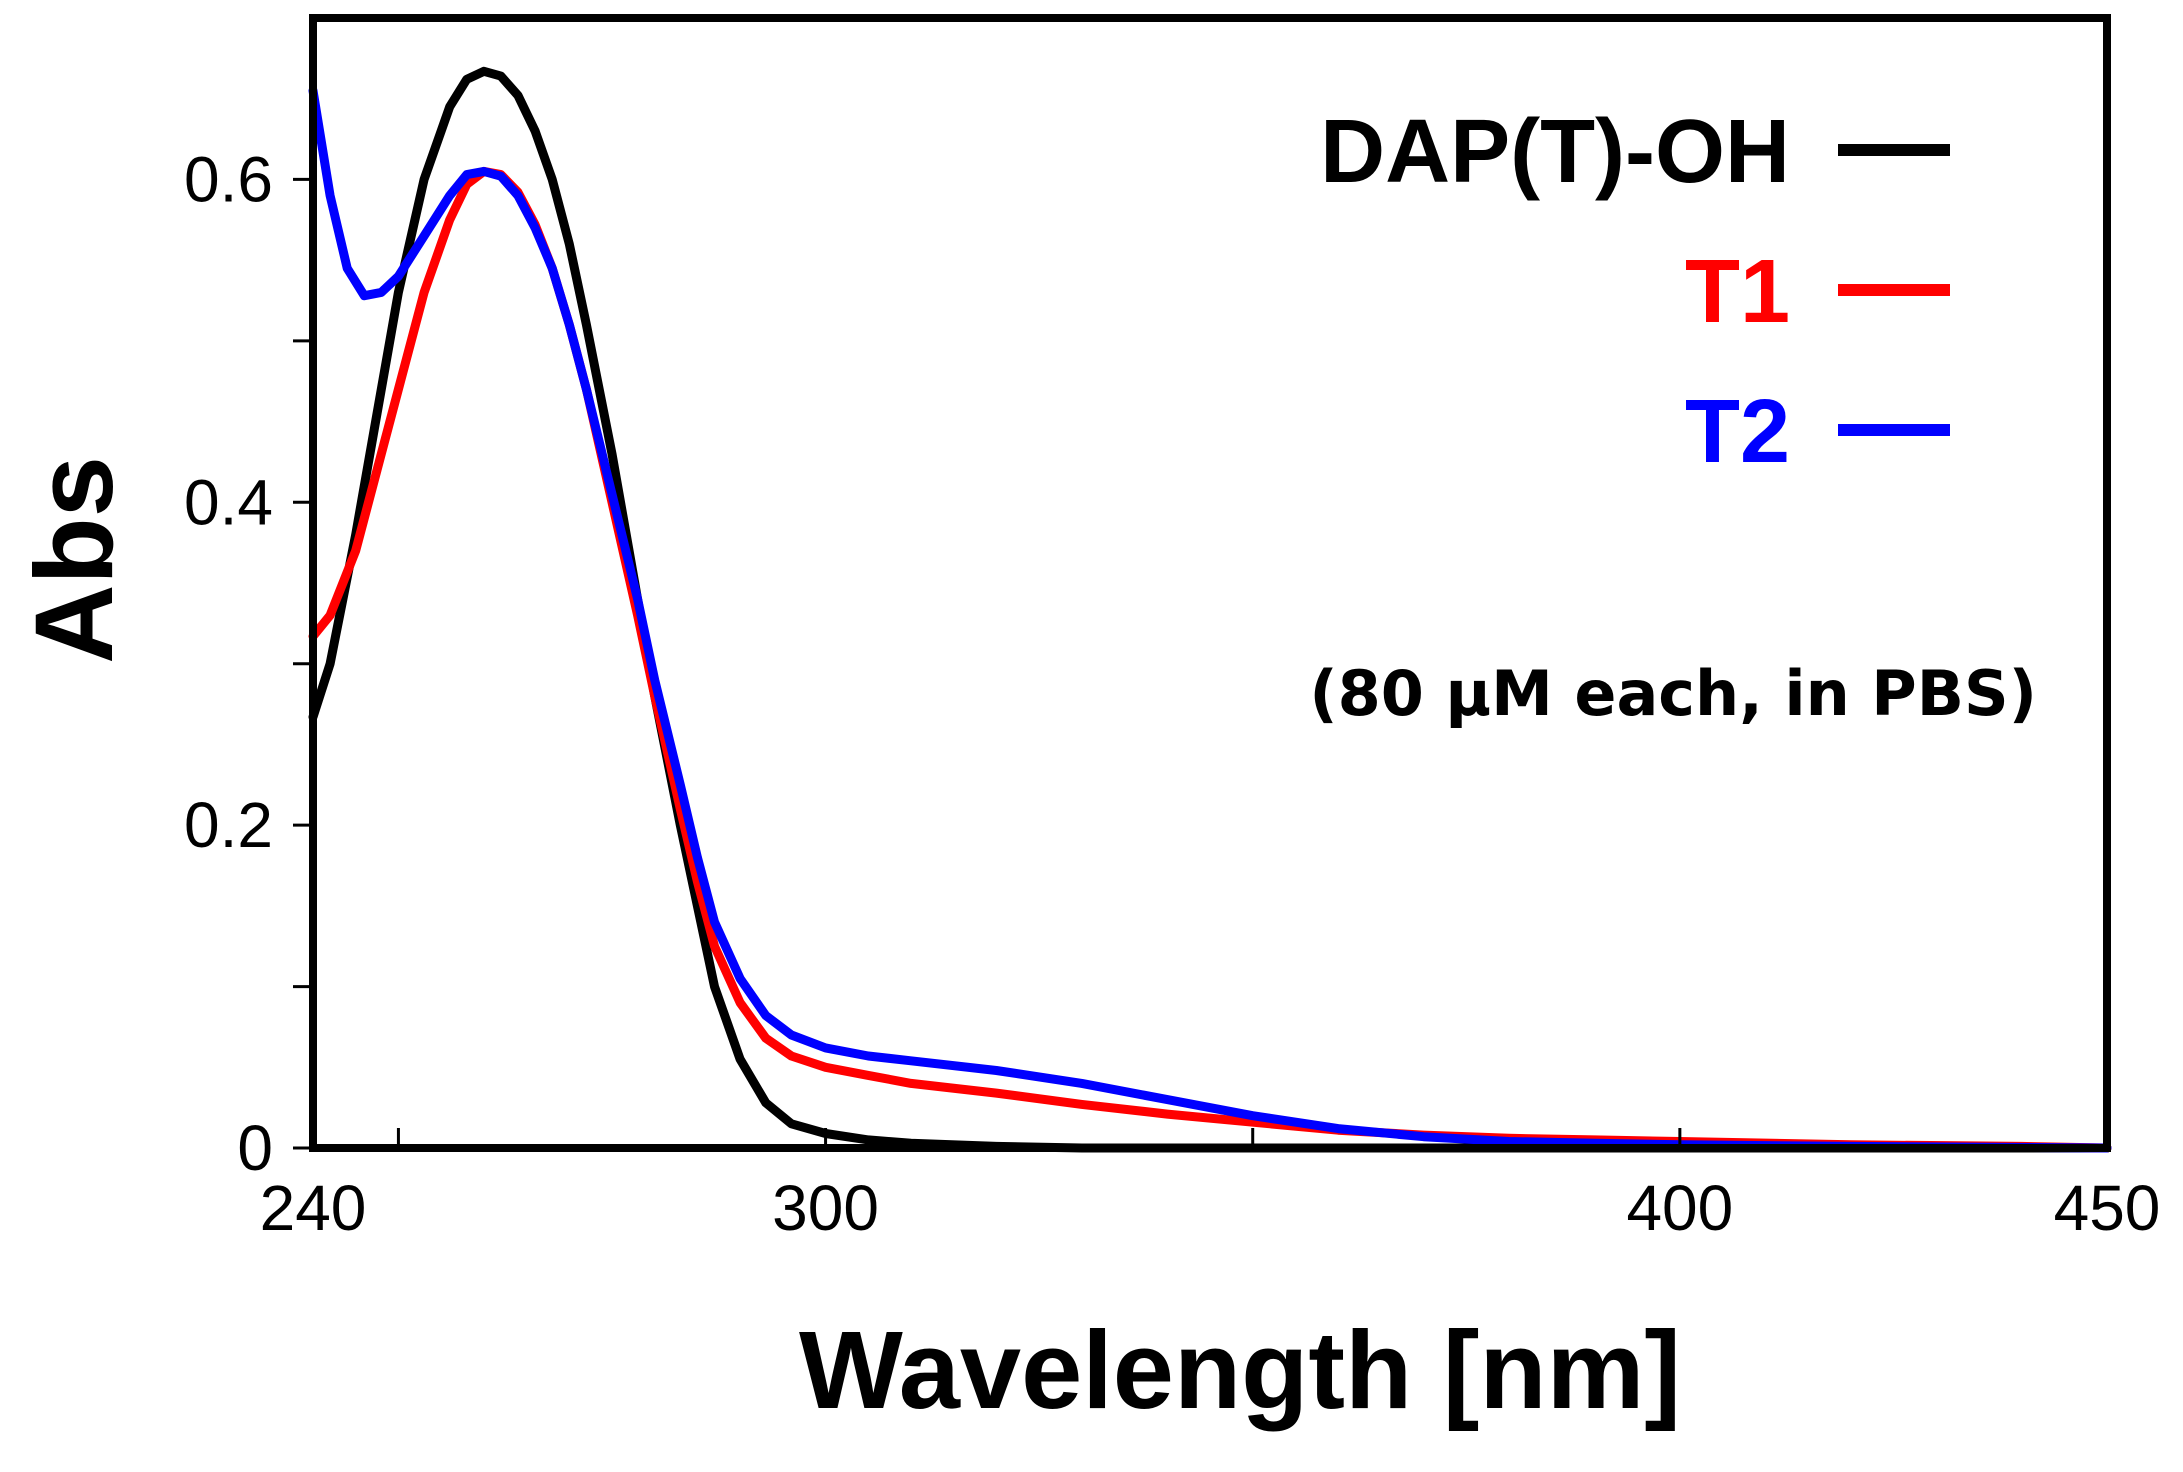 The image size is (2183, 1472). Describe the element at coordinates (228, 825) in the screenshot. I see `y-tick-label: 0.2` at that location.